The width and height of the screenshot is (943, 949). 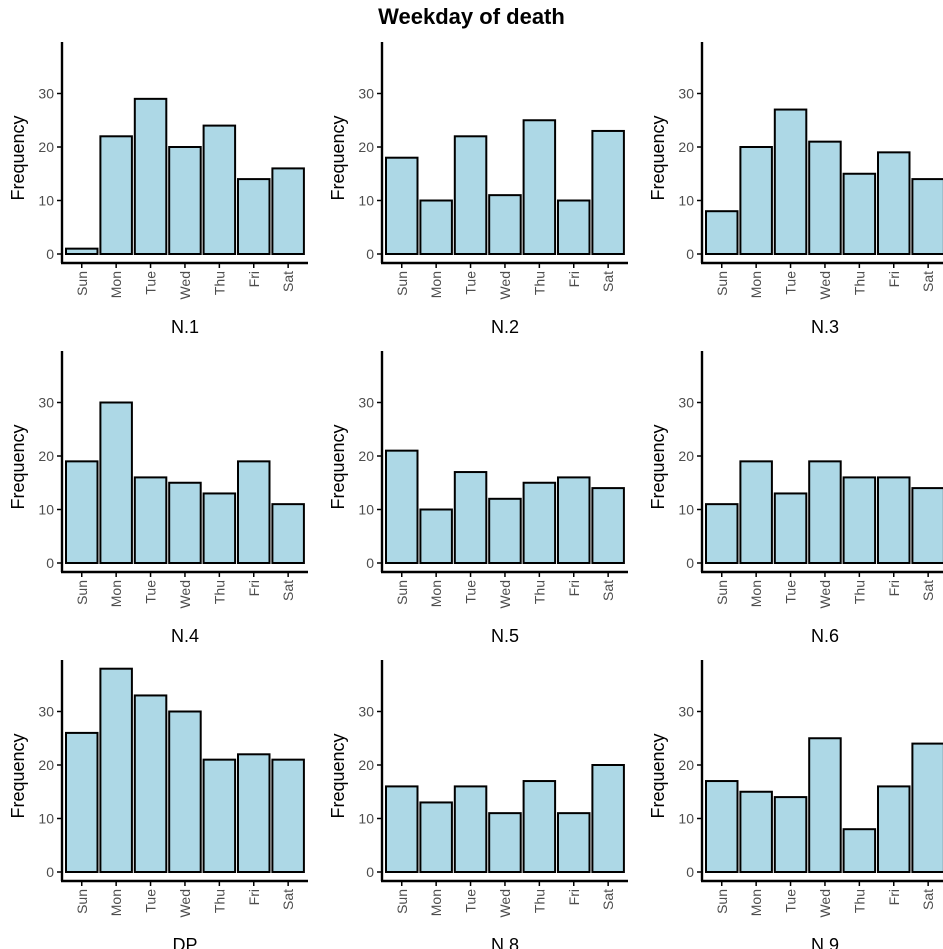 What do you see at coordinates (722, 283) in the screenshot?
I see `panel-3-x-tick-label-sun: Sun` at bounding box center [722, 283].